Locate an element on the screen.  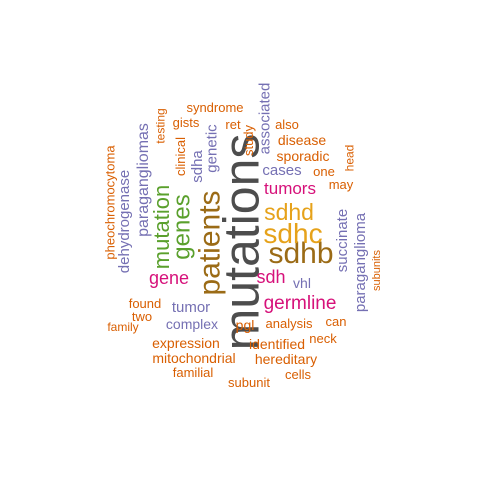
word-associated: associated is located at coordinates (265, 118).